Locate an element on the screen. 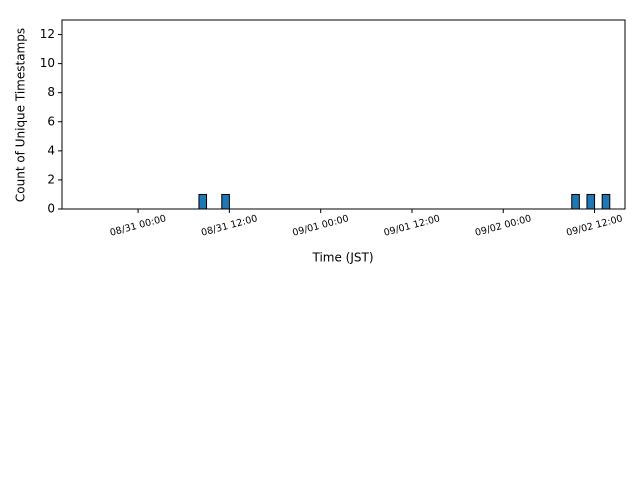  x-tick-label: 08/31 12:00 is located at coordinates (229, 226).